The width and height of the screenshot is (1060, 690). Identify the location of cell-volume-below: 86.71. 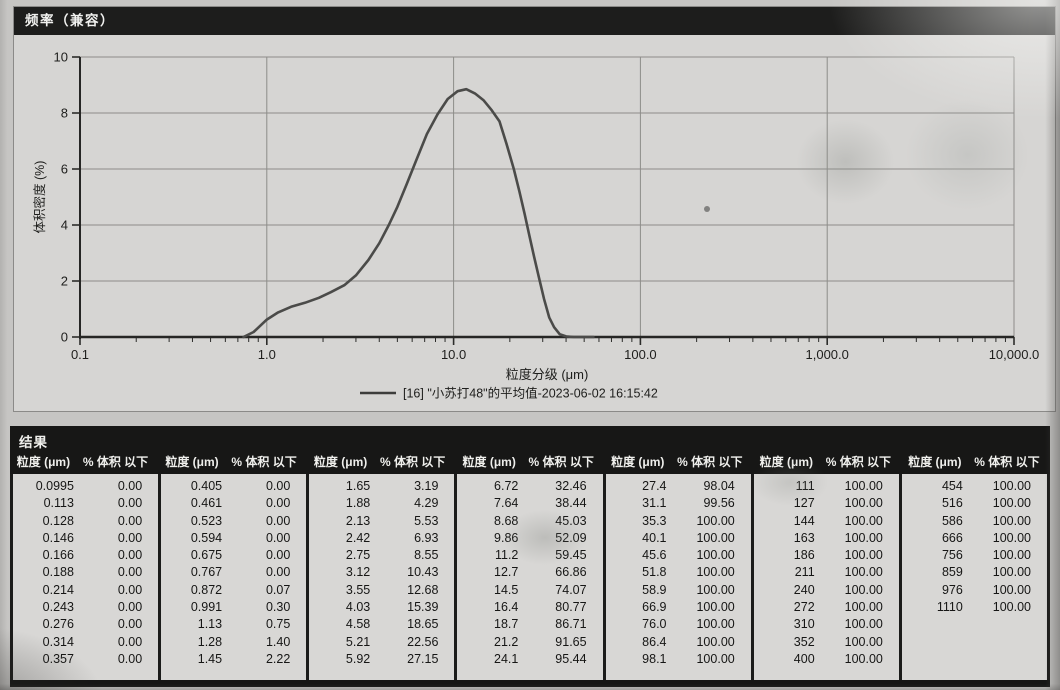
(571, 624).